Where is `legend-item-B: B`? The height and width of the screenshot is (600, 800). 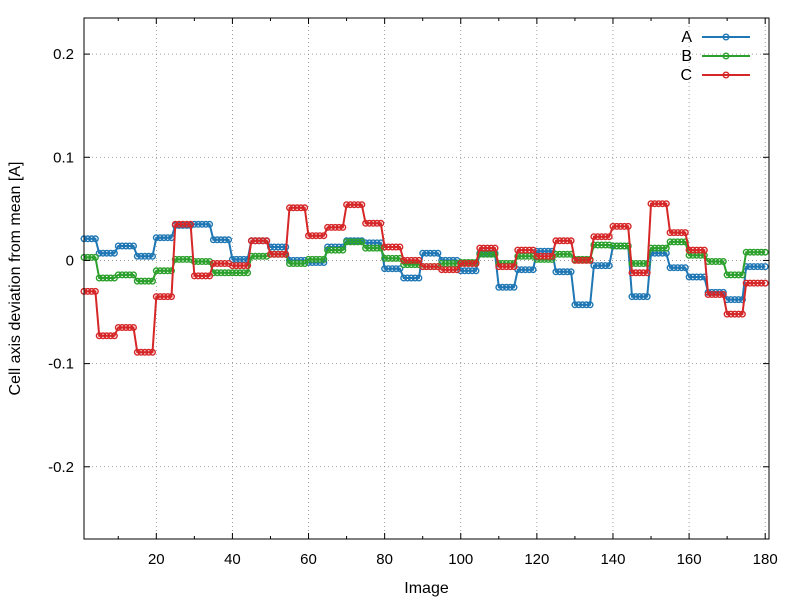
legend-item-B: B is located at coordinates (715, 56).